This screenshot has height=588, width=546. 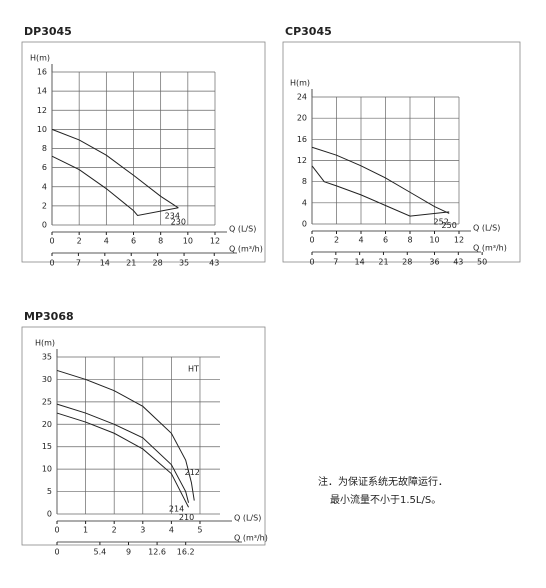 What do you see at coordinates (186, 517) in the screenshot?
I see `curve-label: 210` at bounding box center [186, 517].